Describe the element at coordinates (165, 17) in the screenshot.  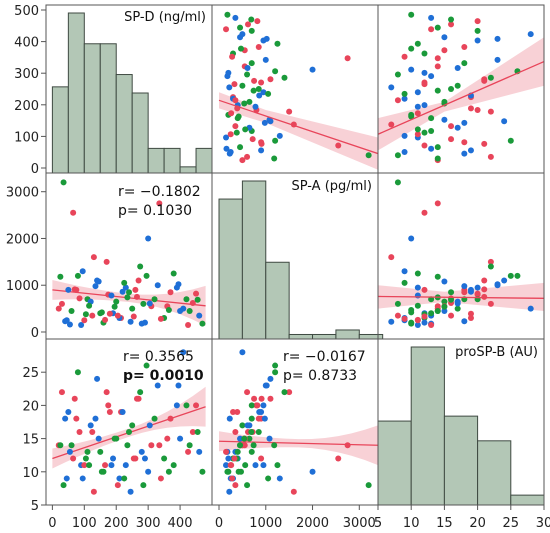
I see `variable-label-spd: SP-D (ng/ml)` at that location.